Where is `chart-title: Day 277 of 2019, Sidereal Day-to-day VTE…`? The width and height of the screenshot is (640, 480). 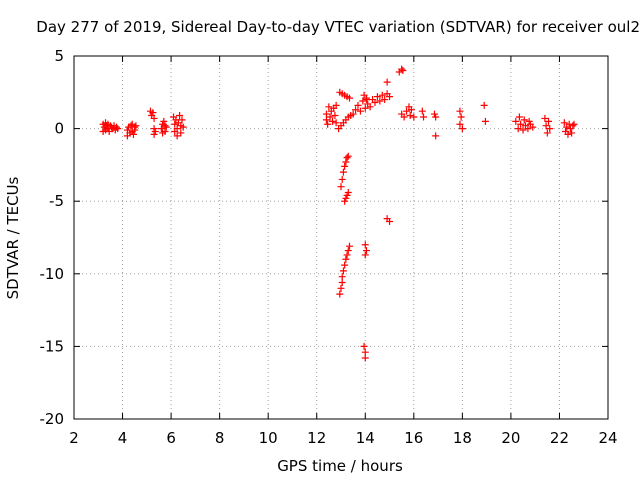
chart-title: Day 277 of 2019, Sidereal Day-to-day VTE… is located at coordinates (338, 27).